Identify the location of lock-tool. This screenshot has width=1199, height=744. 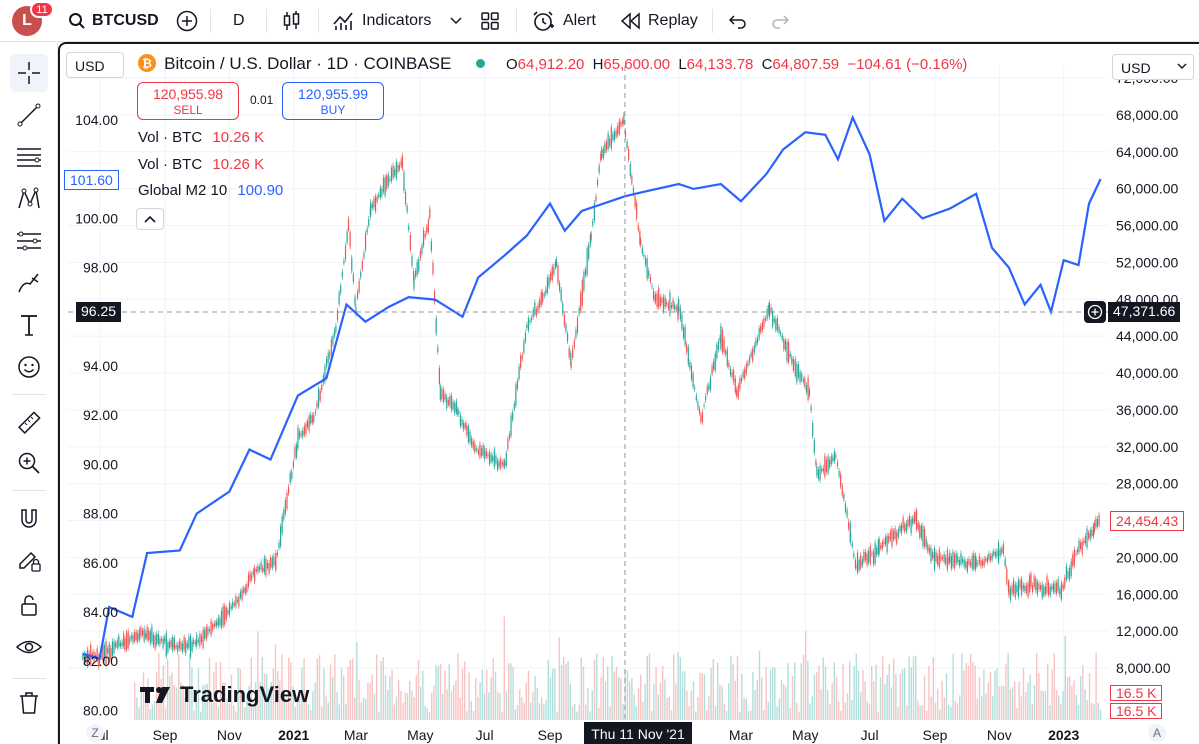
(29, 605).